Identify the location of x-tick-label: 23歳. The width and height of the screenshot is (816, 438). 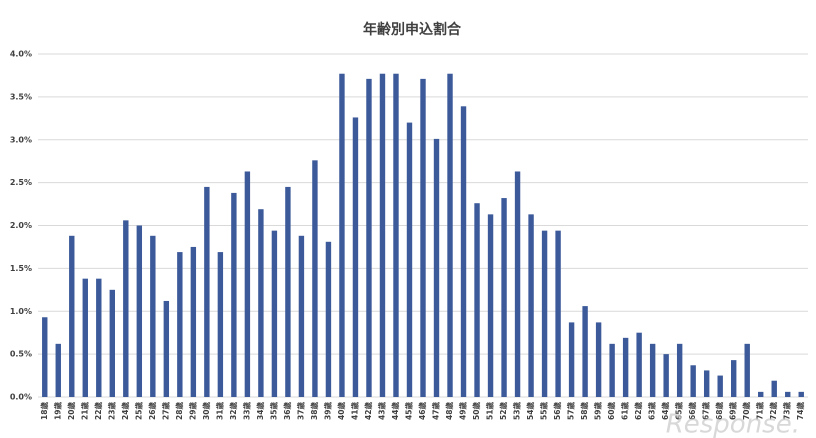
(111, 411).